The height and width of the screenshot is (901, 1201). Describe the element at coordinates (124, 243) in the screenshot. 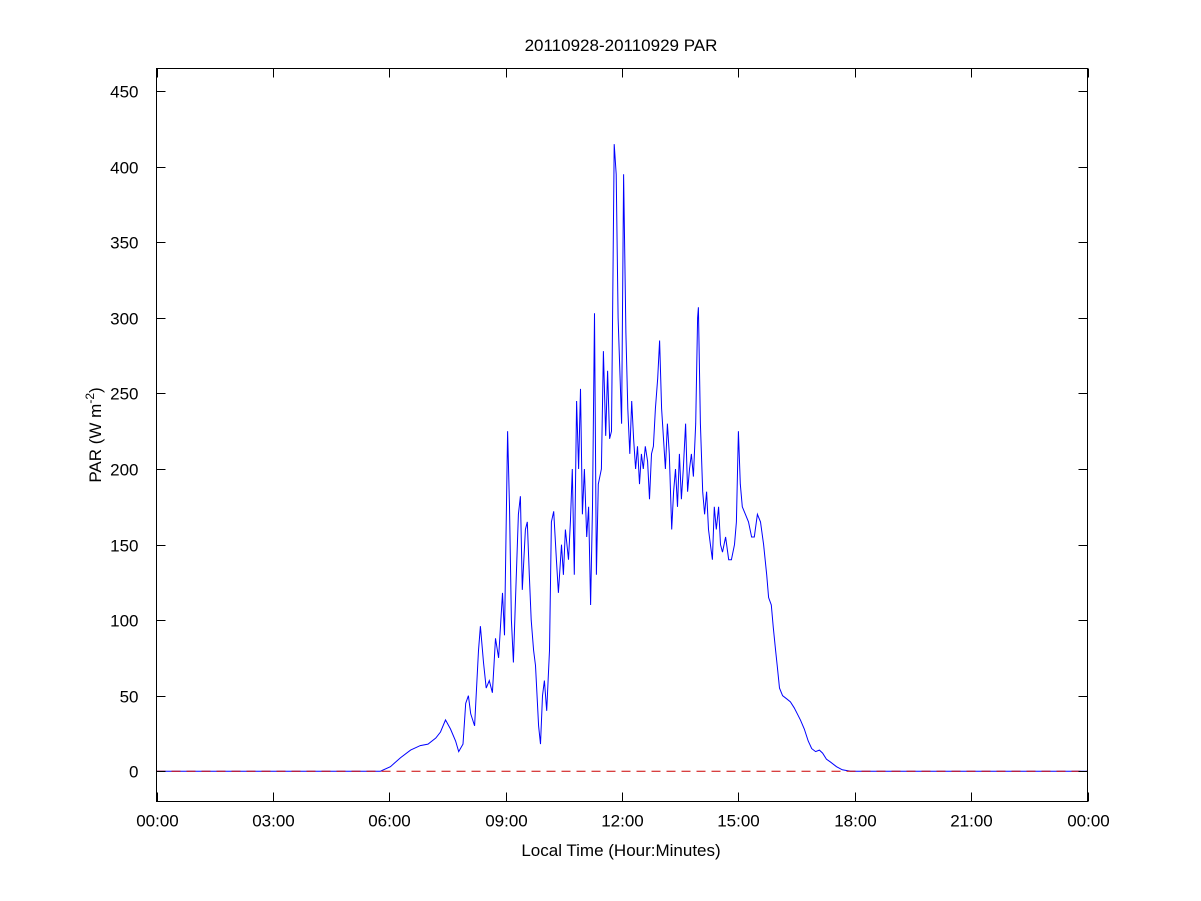

I see `y-tick-label: 350` at that location.